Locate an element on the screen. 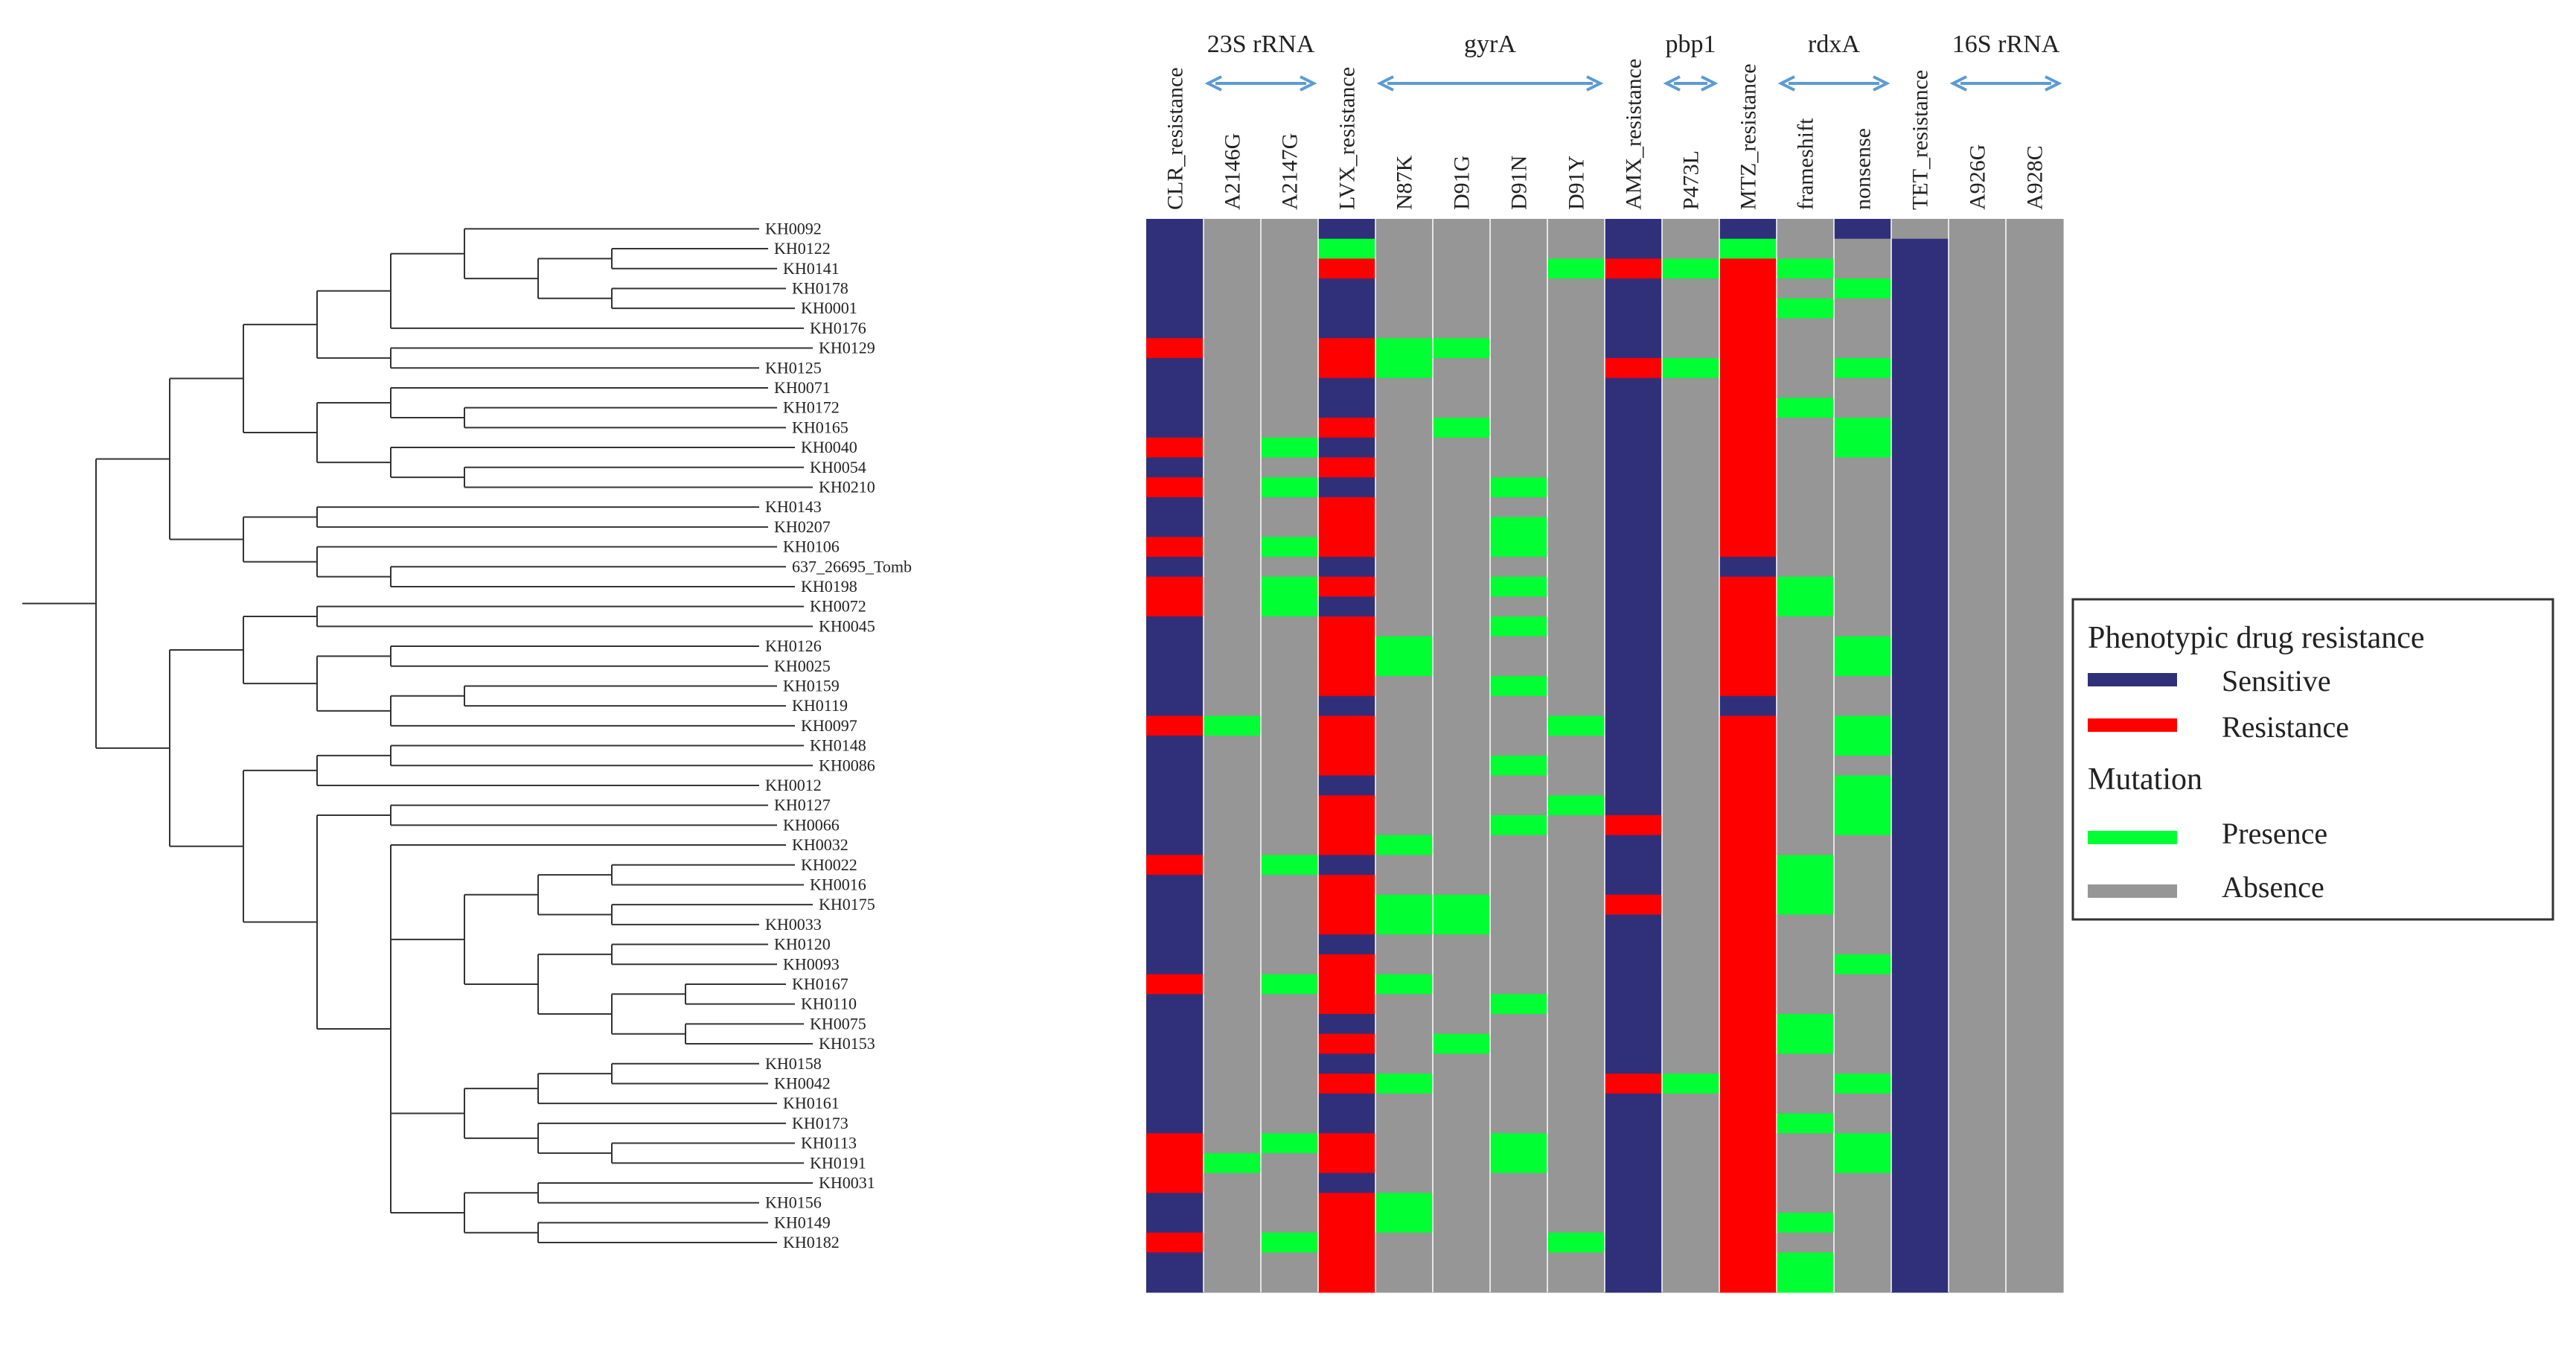  column-label: D91N is located at coordinates (1520, 183).